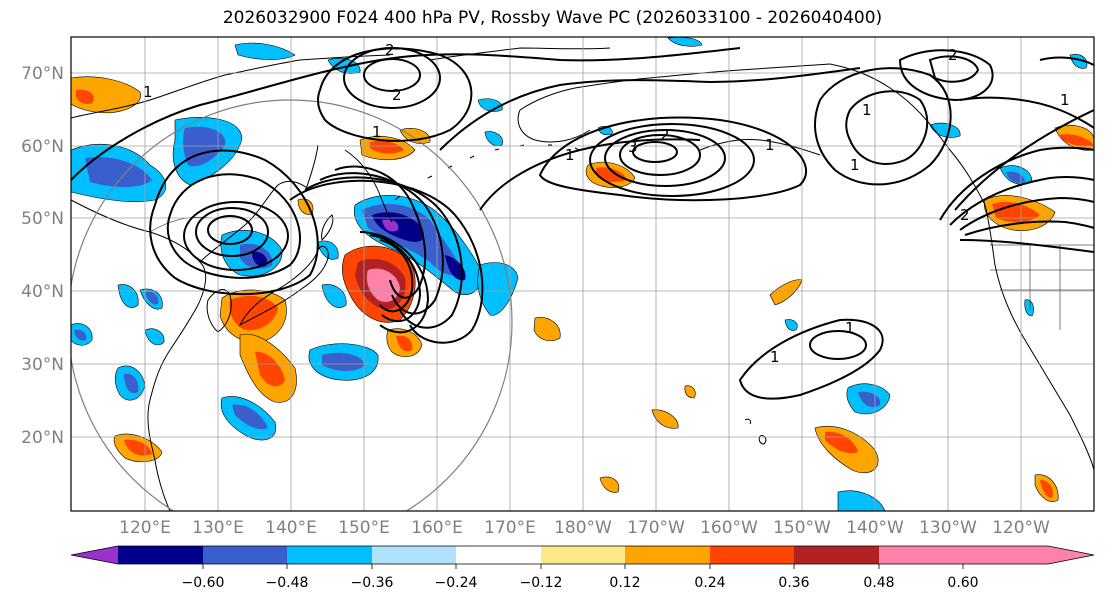 The image size is (1105, 604). I want to click on lon-label: 170°W, so click(656, 528).